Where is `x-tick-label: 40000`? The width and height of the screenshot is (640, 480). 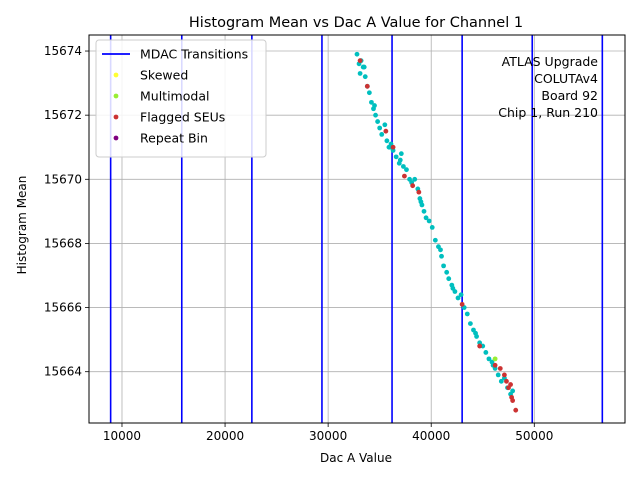
x-tick-label: 40000 is located at coordinates (431, 436).